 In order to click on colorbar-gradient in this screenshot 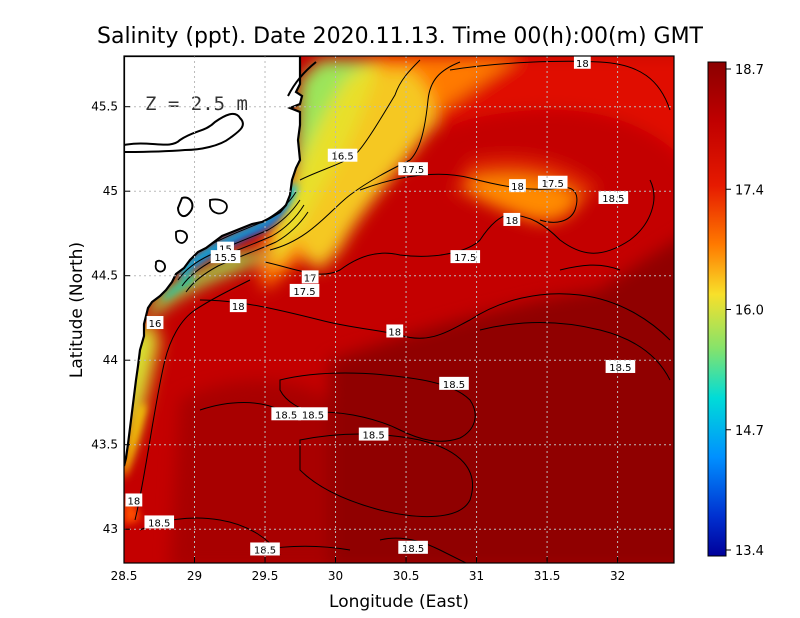, I will do `click(717, 309)`.